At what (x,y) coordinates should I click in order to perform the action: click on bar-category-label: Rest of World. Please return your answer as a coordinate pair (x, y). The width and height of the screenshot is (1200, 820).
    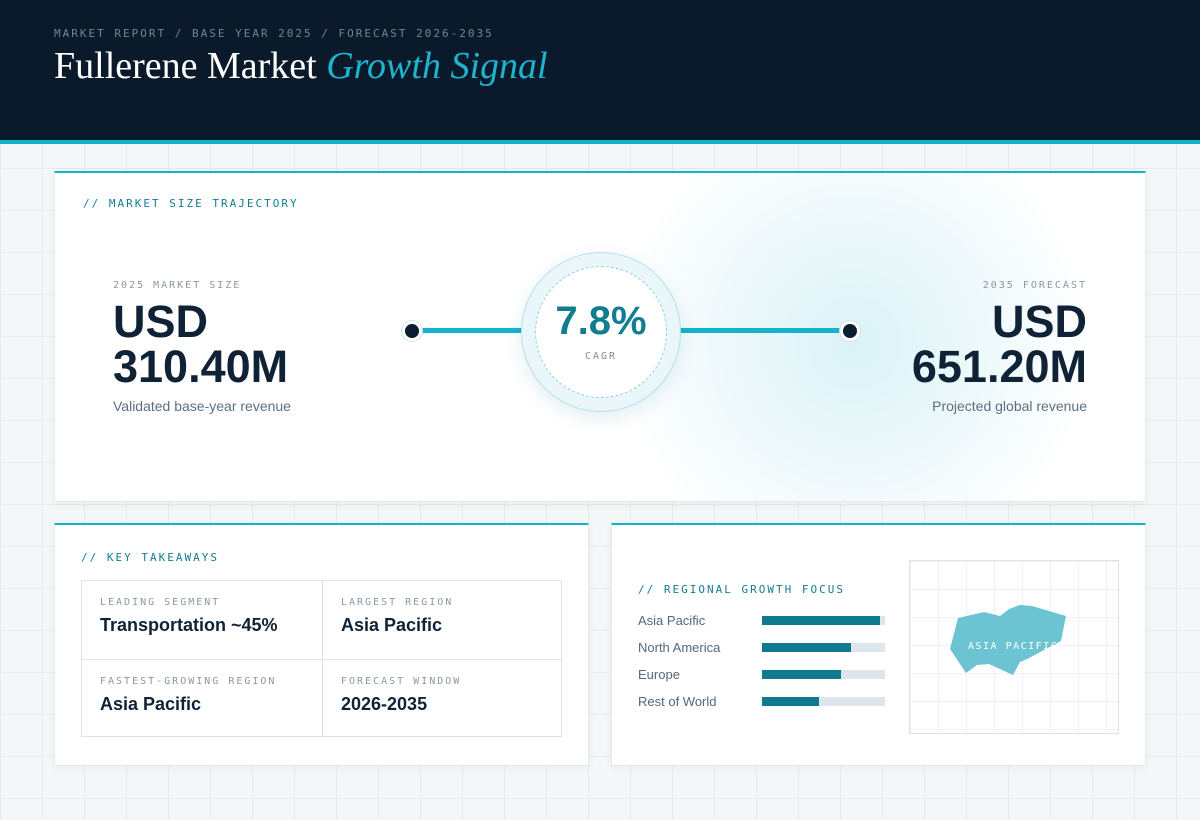
    Looking at the image, I should click on (677, 701).